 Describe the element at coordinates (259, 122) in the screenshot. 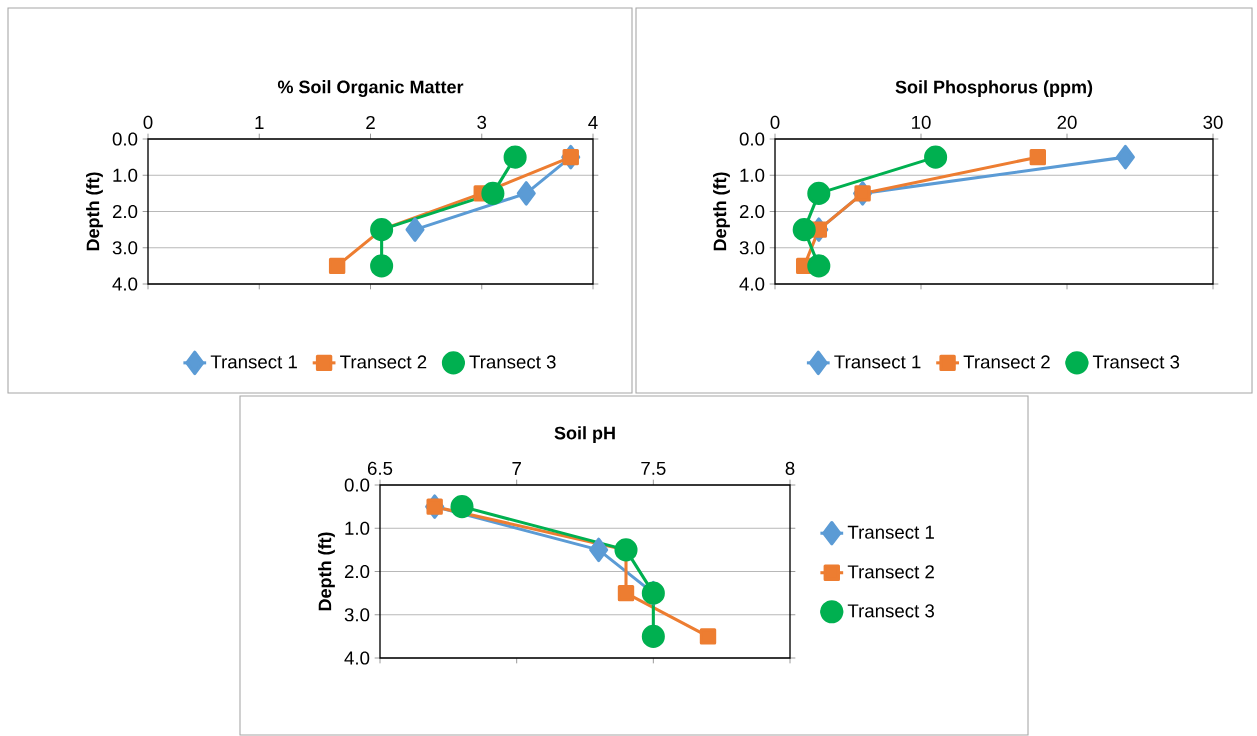

I see `x-tick-label: 1` at that location.